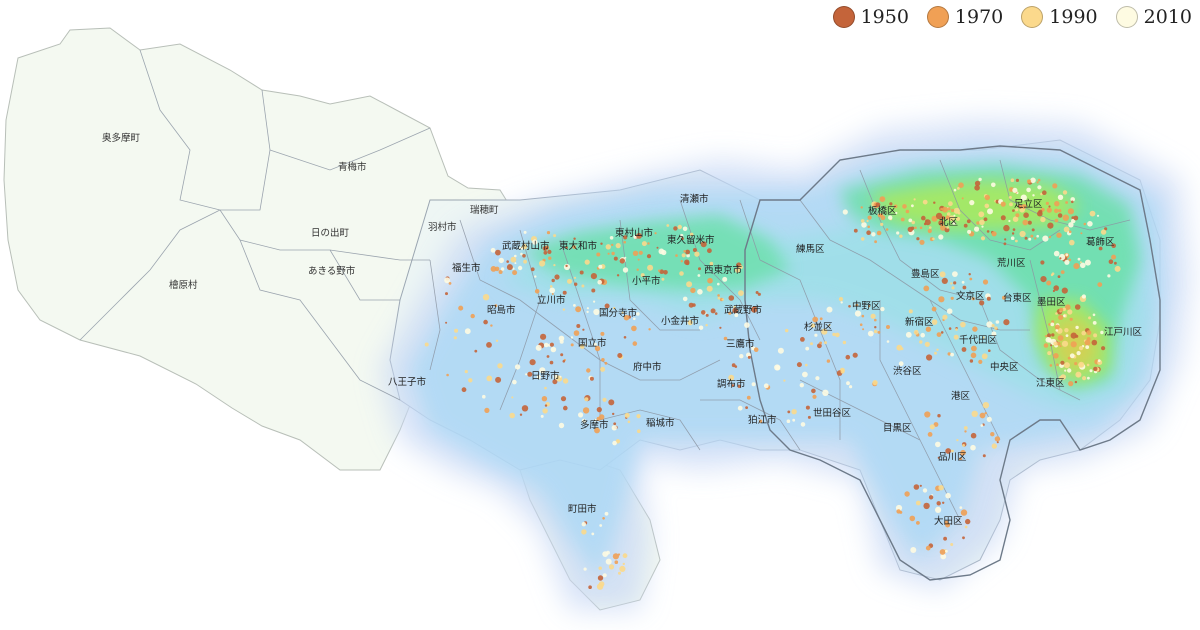 This screenshot has width=1200, height=630. I want to click on label-hamura: 羽村市, so click(442, 227).